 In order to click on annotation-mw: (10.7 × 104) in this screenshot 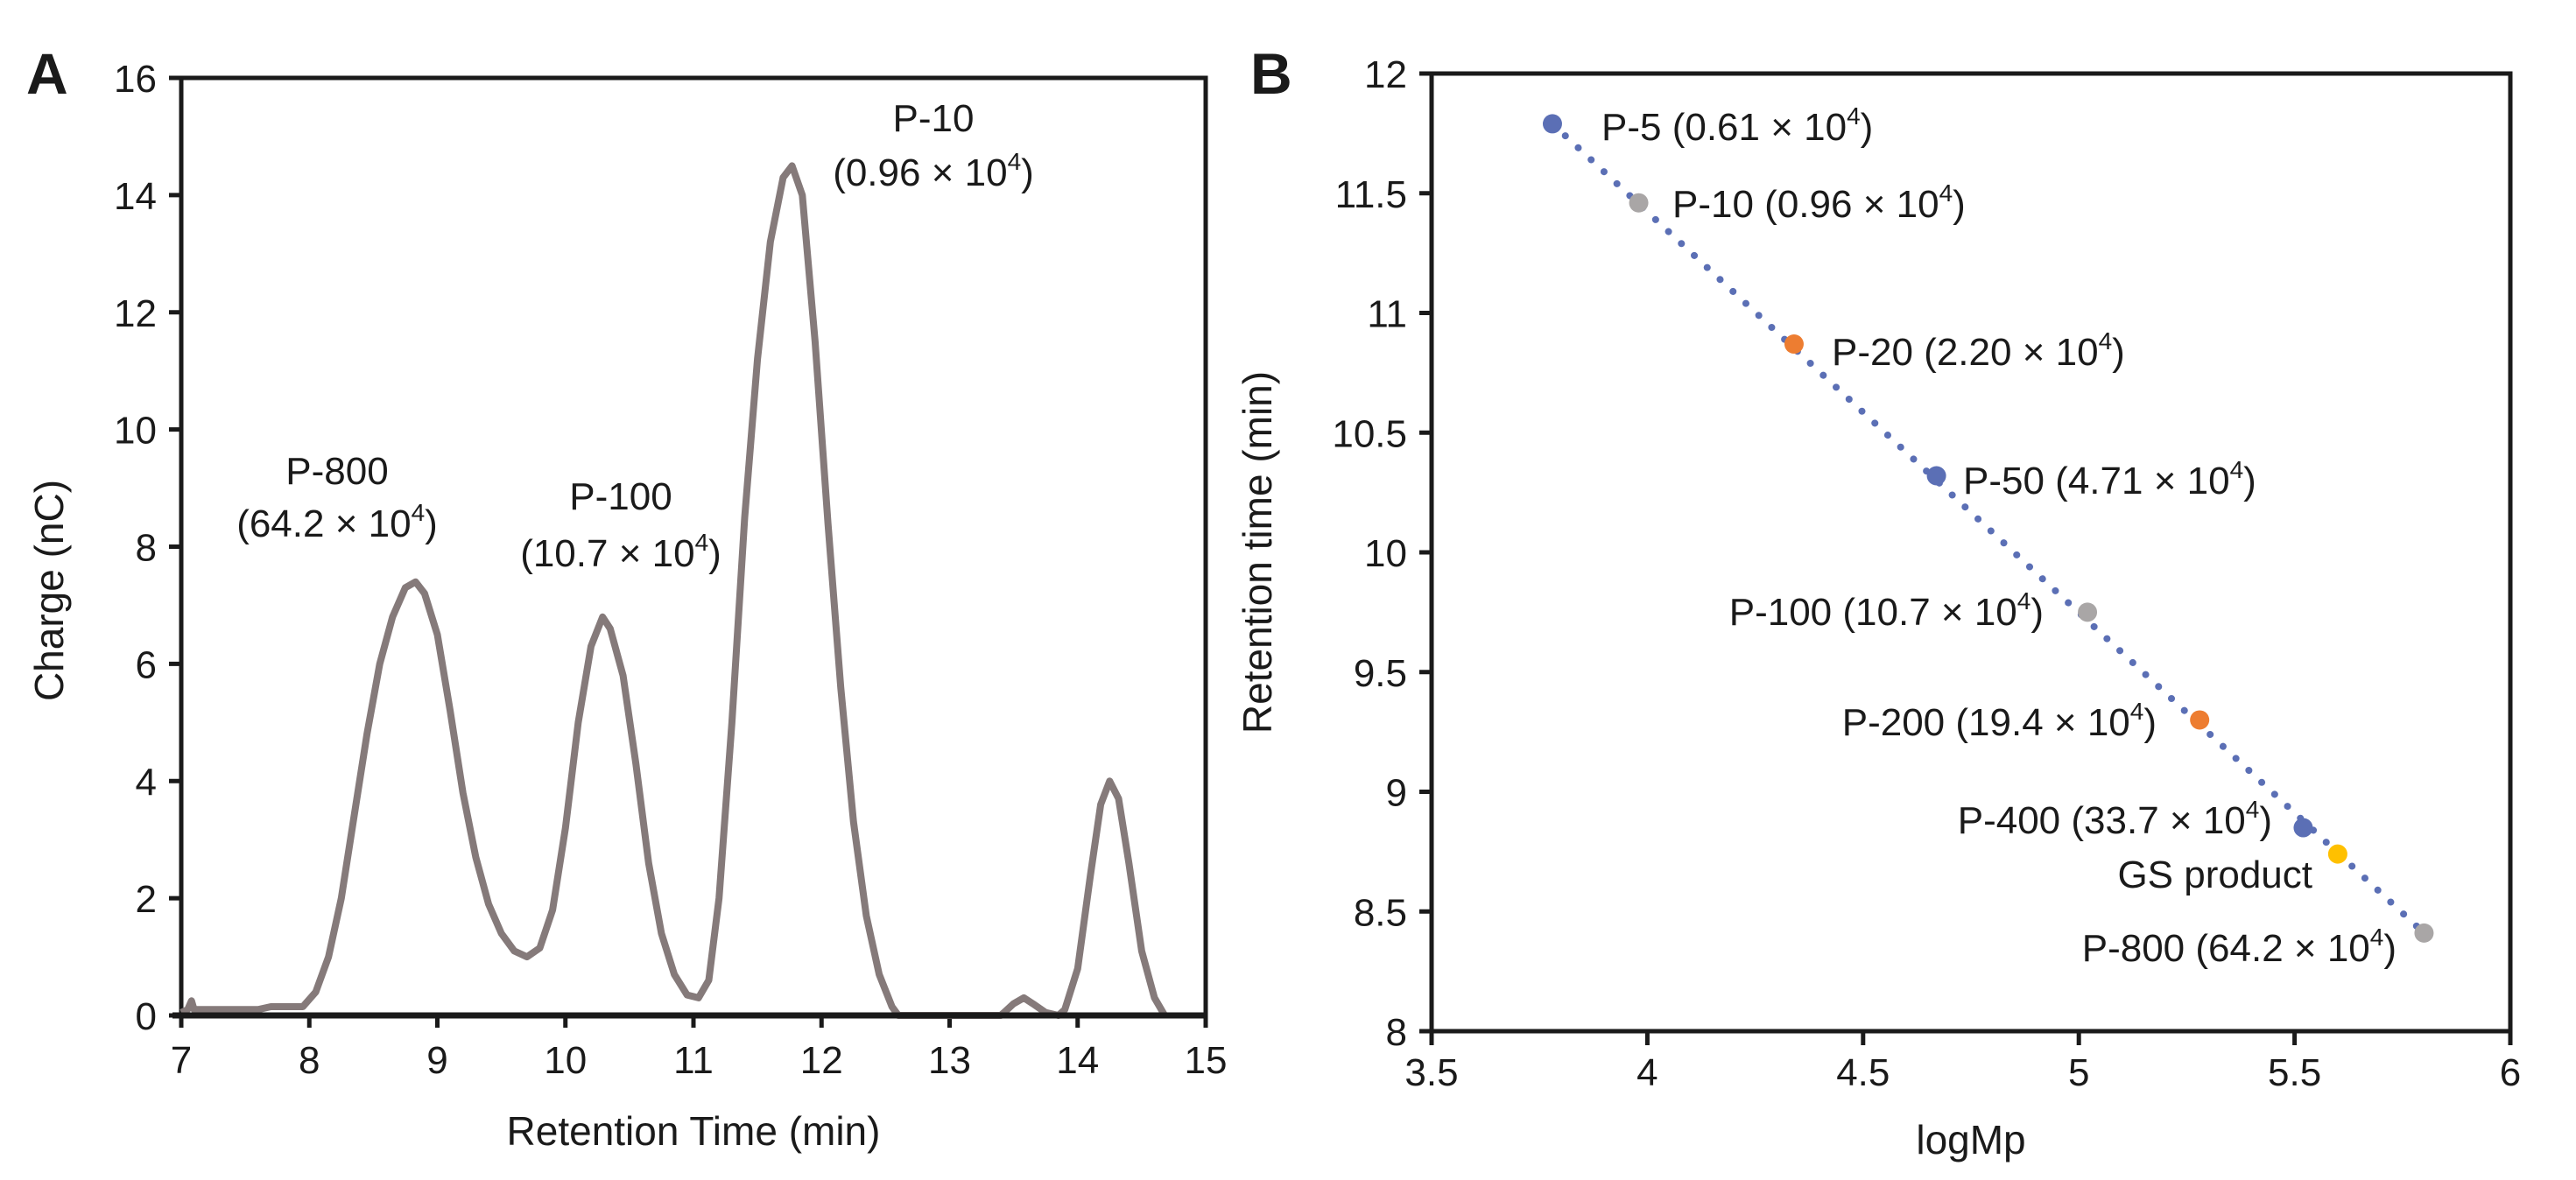, I will do `click(620, 552)`.